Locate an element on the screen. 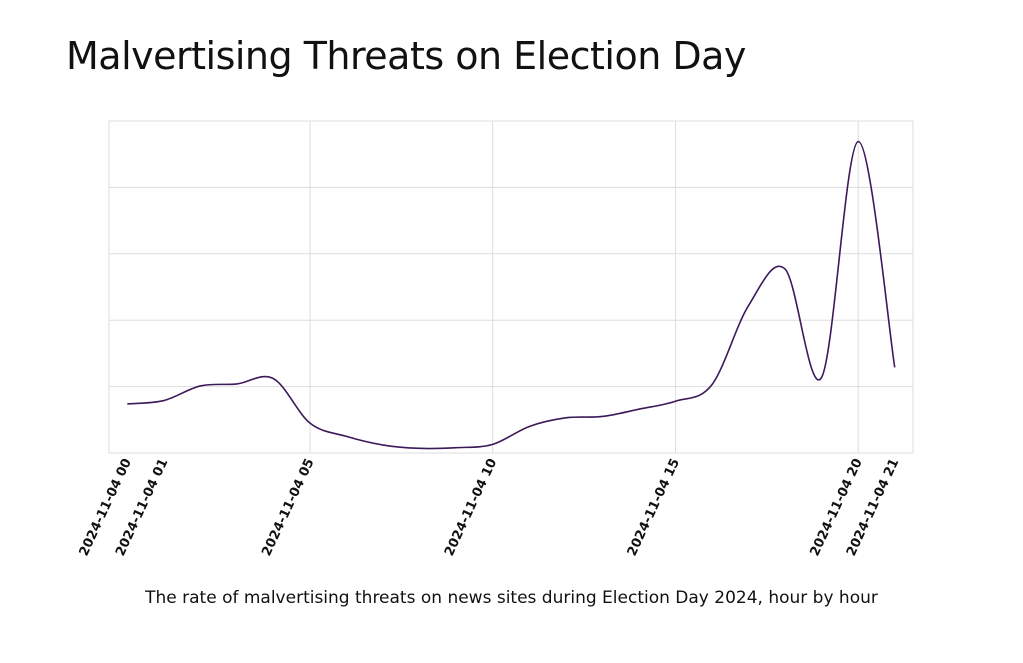 The image size is (1023, 663). chart-title: Malvertising Threats on Election Day is located at coordinates (406, 56).